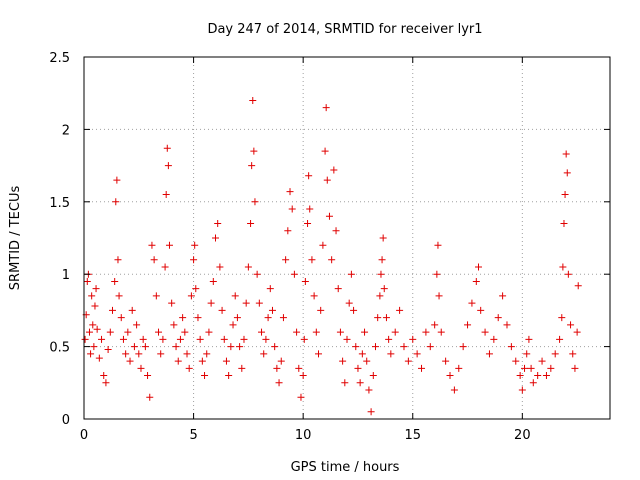 The height and width of the screenshot is (480, 640). What do you see at coordinates (345, 467) in the screenshot?
I see `x-axis-label: GPS time / hours` at bounding box center [345, 467].